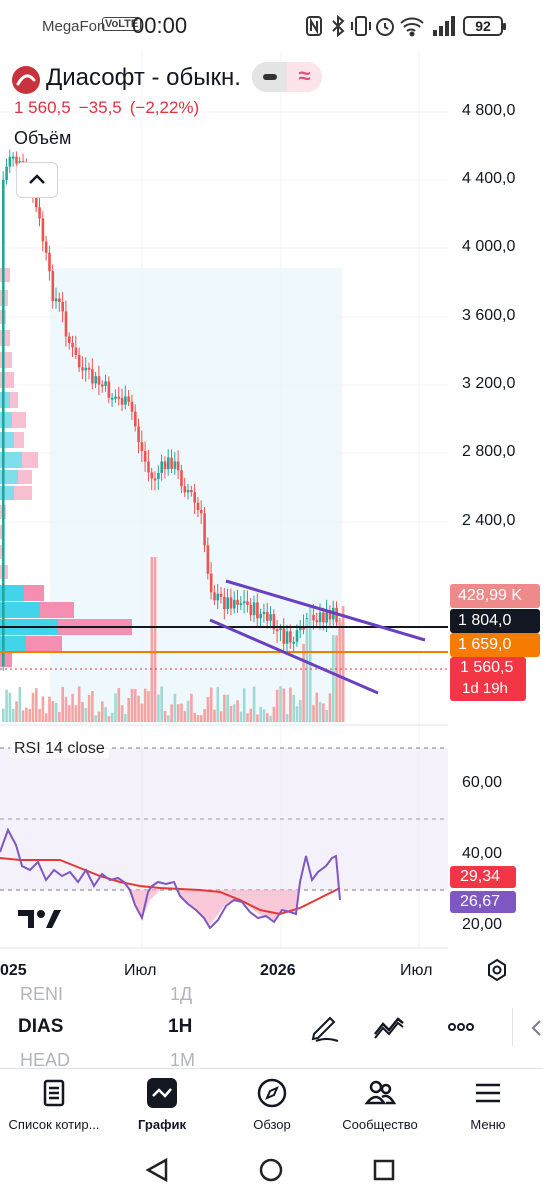 The width and height of the screenshot is (543, 1200). I want to click on nav-menu: Меню, so click(488, 1105).